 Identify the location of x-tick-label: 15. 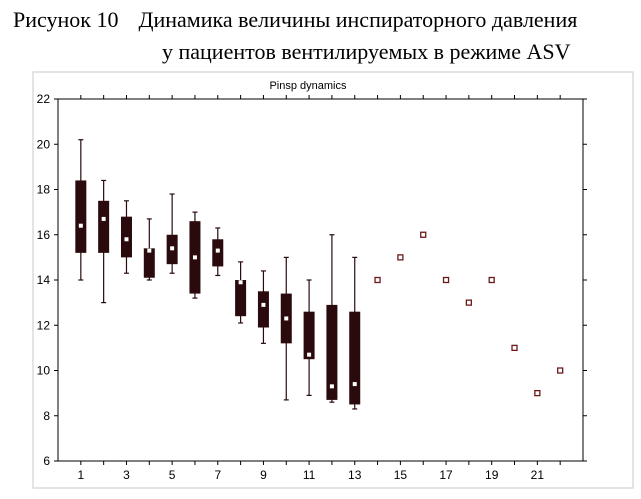
(401, 475).